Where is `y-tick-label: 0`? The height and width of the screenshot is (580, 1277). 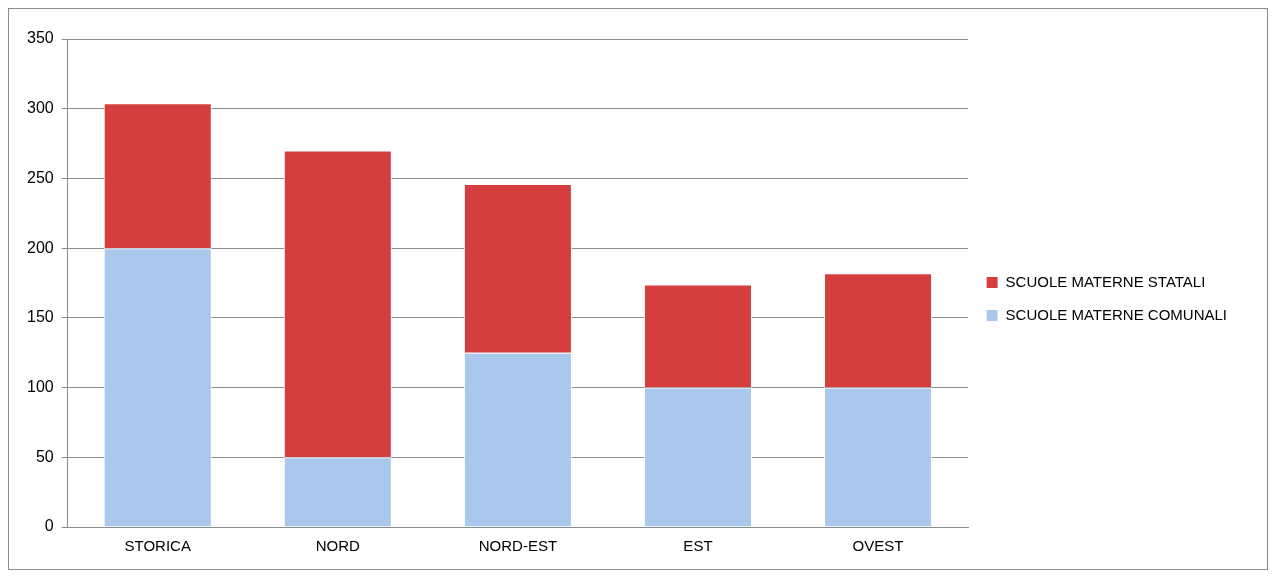
y-tick-label: 0 is located at coordinates (49, 526).